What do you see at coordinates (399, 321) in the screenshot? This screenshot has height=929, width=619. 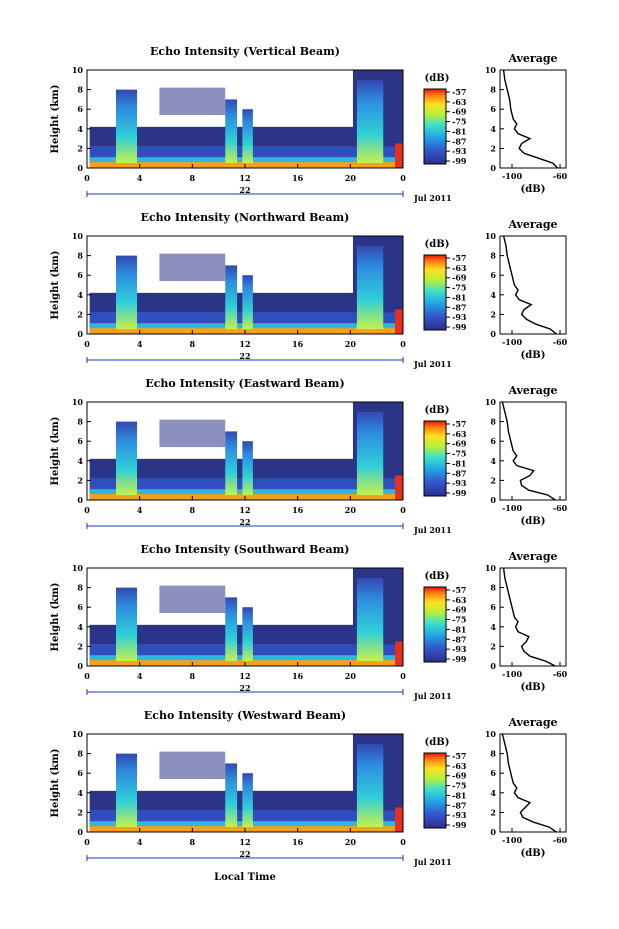 I see `strong-echo` at bounding box center [399, 321].